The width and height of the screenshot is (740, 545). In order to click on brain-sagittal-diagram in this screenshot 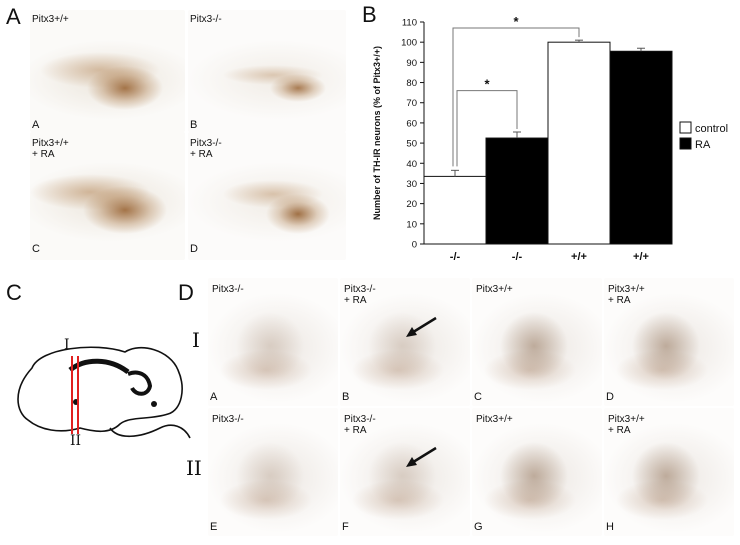, I will do `click(104, 392)`.